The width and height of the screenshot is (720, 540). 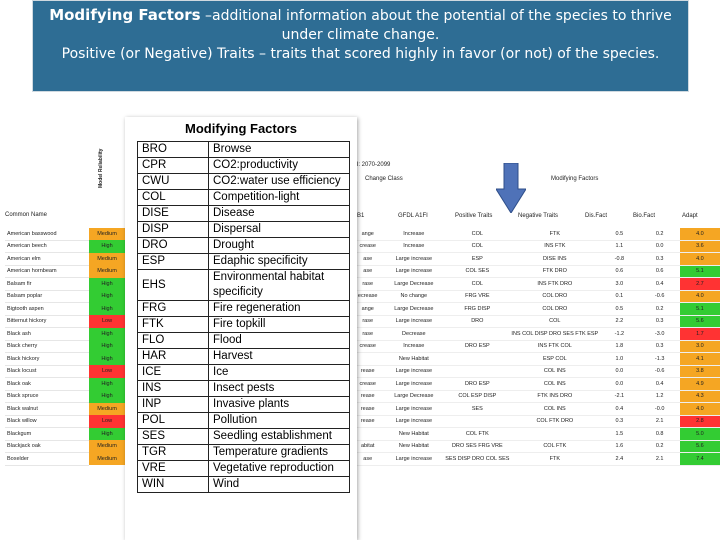 What do you see at coordinates (279, 285) in the screenshot?
I see `factor-description: Environmental habitat specificity` at bounding box center [279, 285].